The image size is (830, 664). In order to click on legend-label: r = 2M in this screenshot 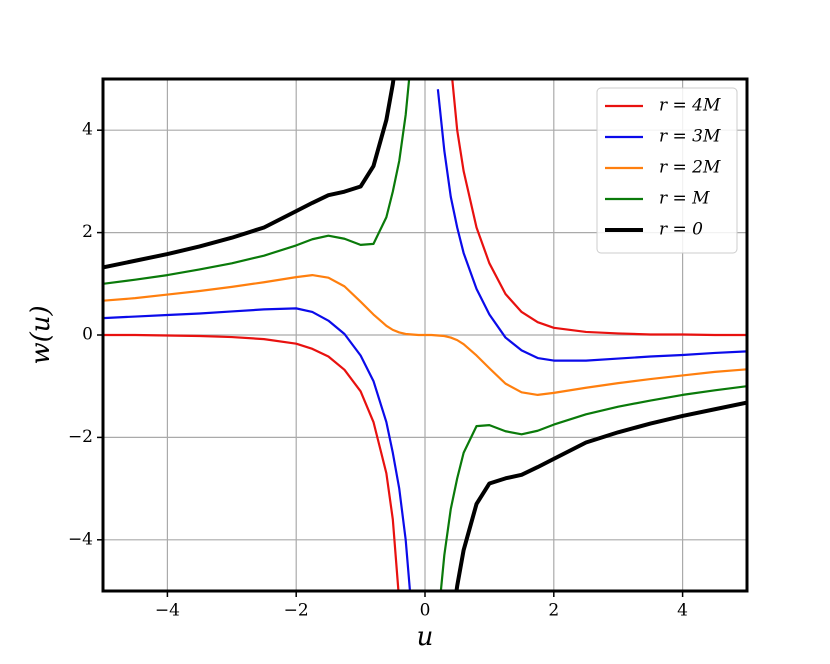, I will do `click(690, 168)`.